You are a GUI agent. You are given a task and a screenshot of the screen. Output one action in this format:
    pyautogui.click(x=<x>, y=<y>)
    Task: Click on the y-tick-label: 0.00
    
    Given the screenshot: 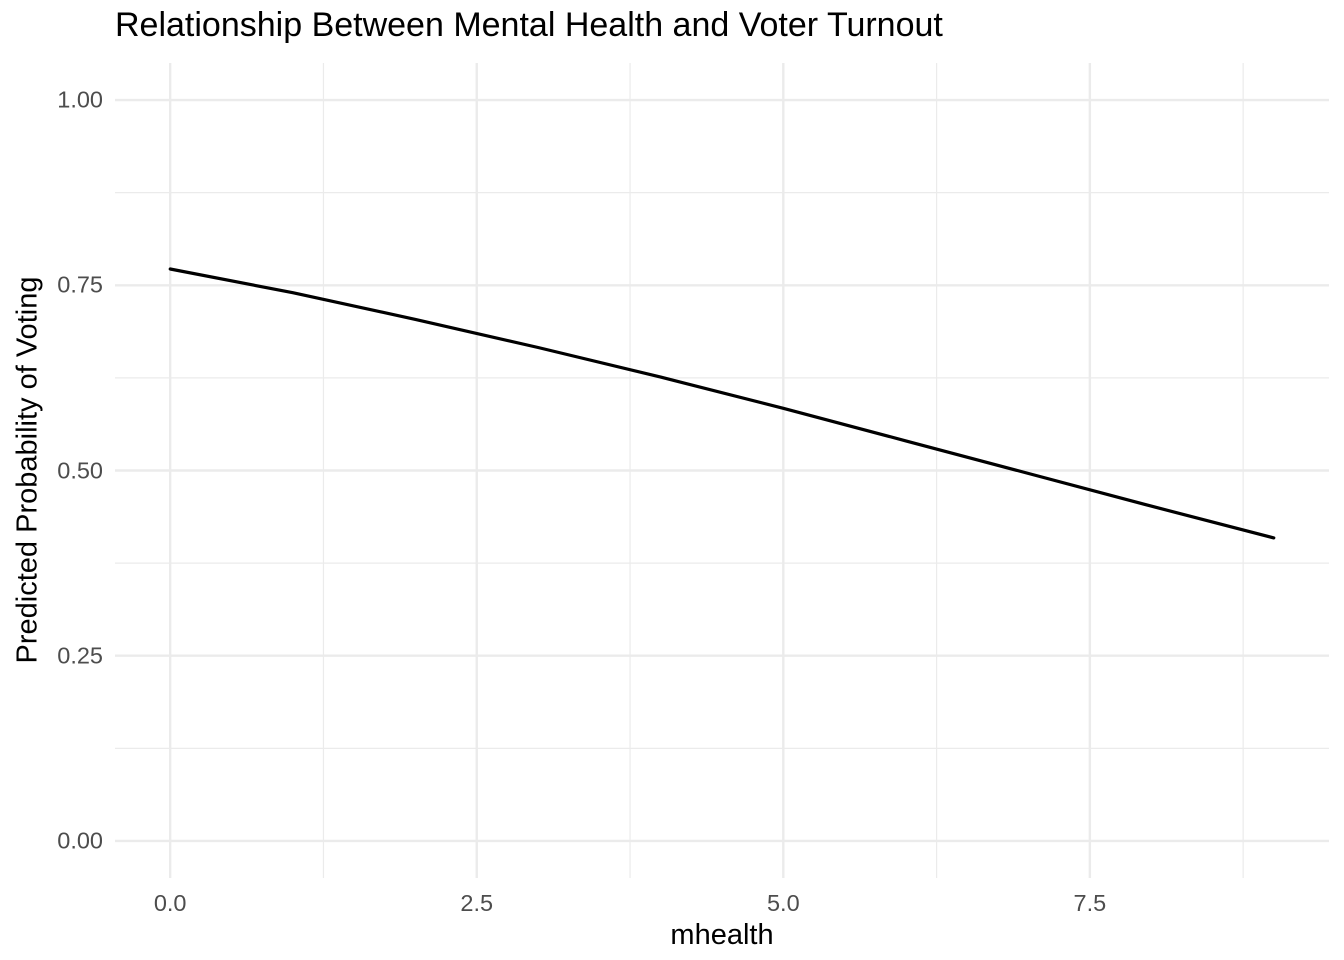 What is the action you would take?
    pyautogui.click(x=80, y=840)
    